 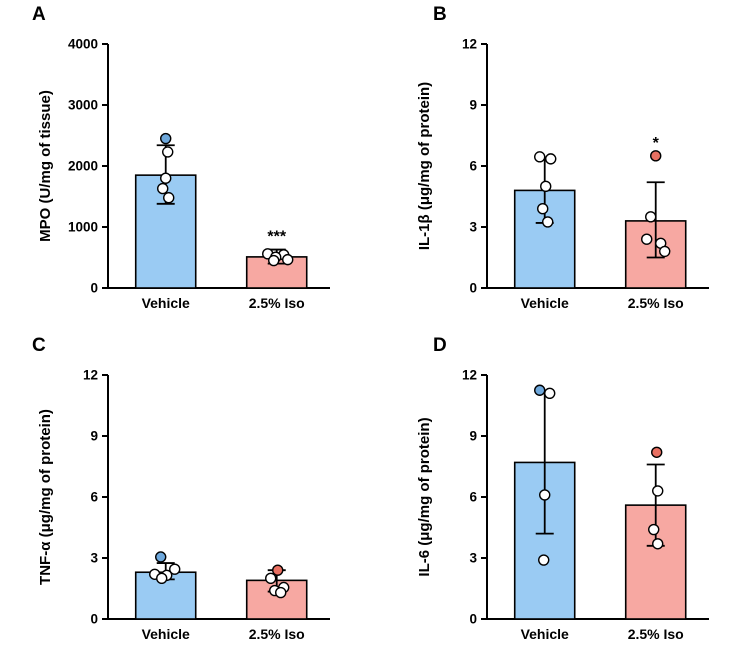 What do you see at coordinates (83, 227) in the screenshot?
I see `svg-text: 1000` at bounding box center [83, 227].